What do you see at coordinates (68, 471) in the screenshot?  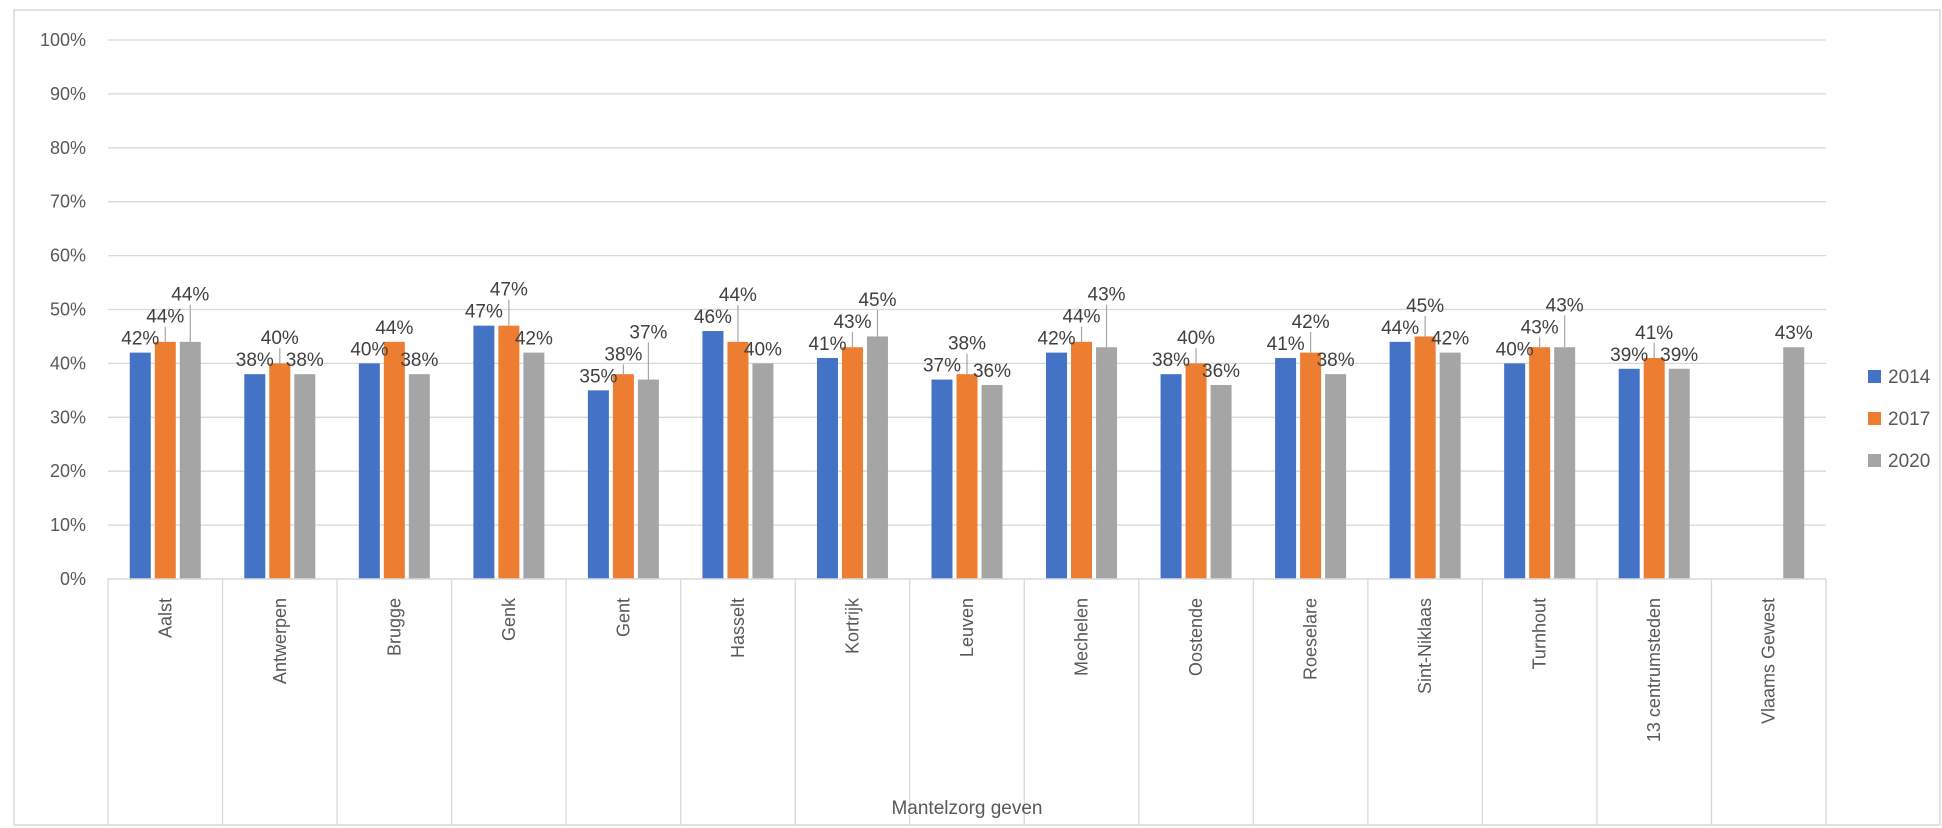 I see `y-tick-label: 20%` at bounding box center [68, 471].